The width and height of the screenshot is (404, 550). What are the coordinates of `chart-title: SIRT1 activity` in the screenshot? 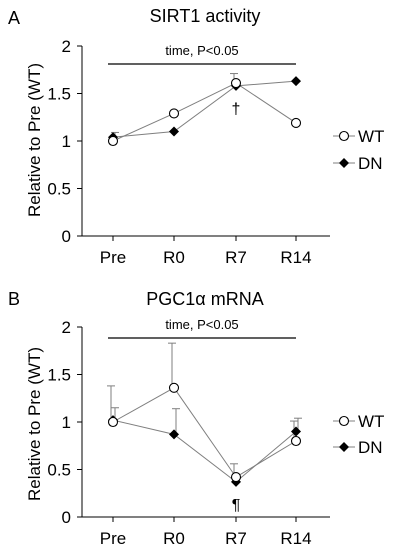 It's located at (205, 16).